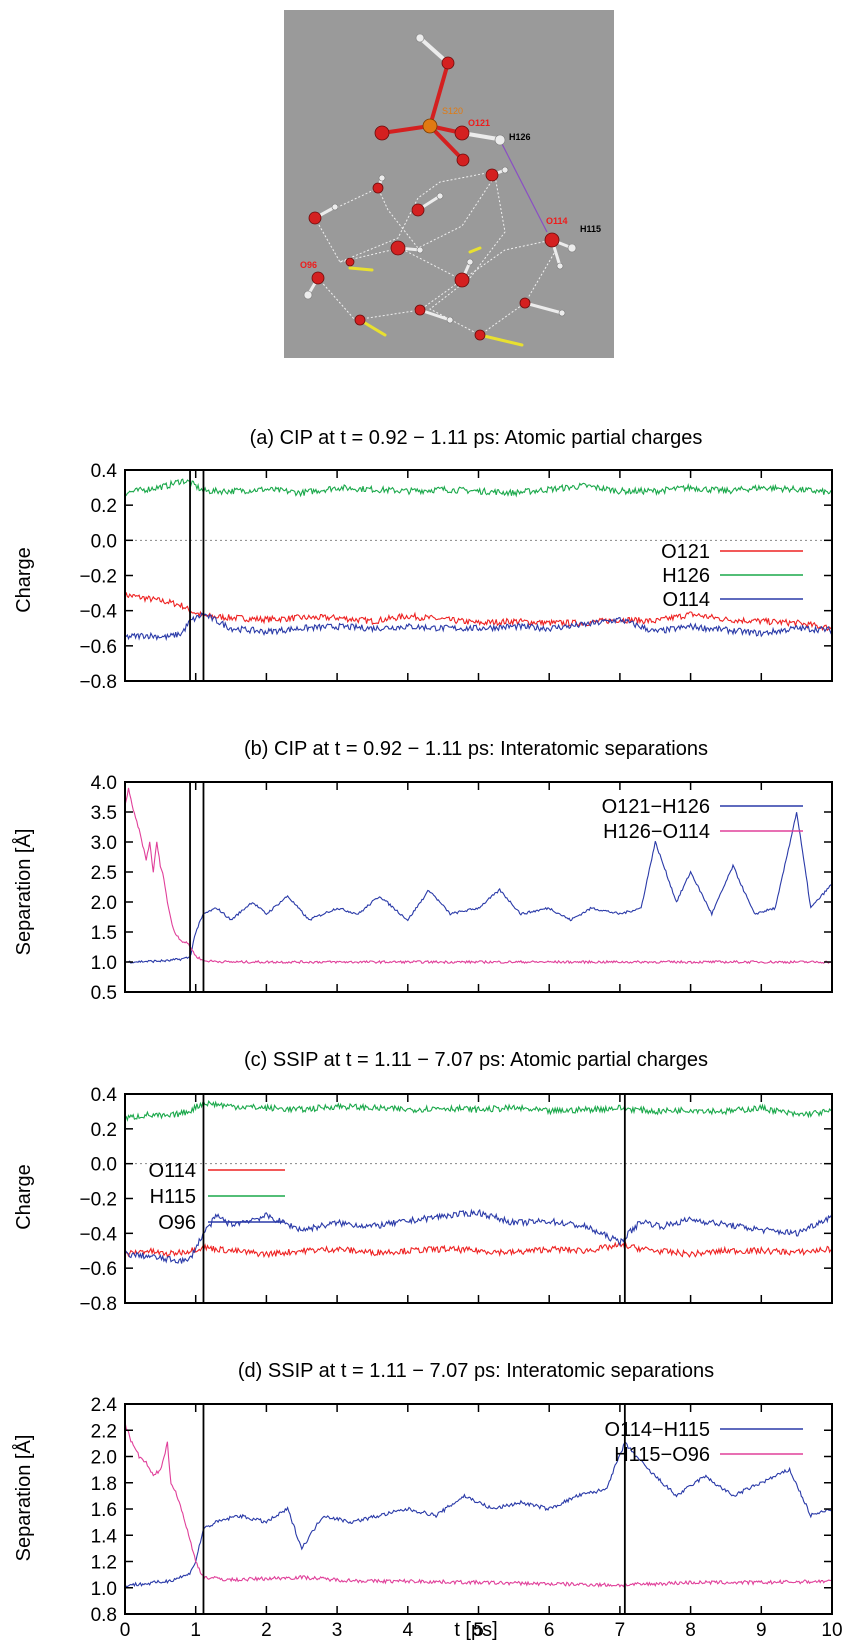  What do you see at coordinates (557, 221) in the screenshot?
I see `label-o114: O114` at bounding box center [557, 221].